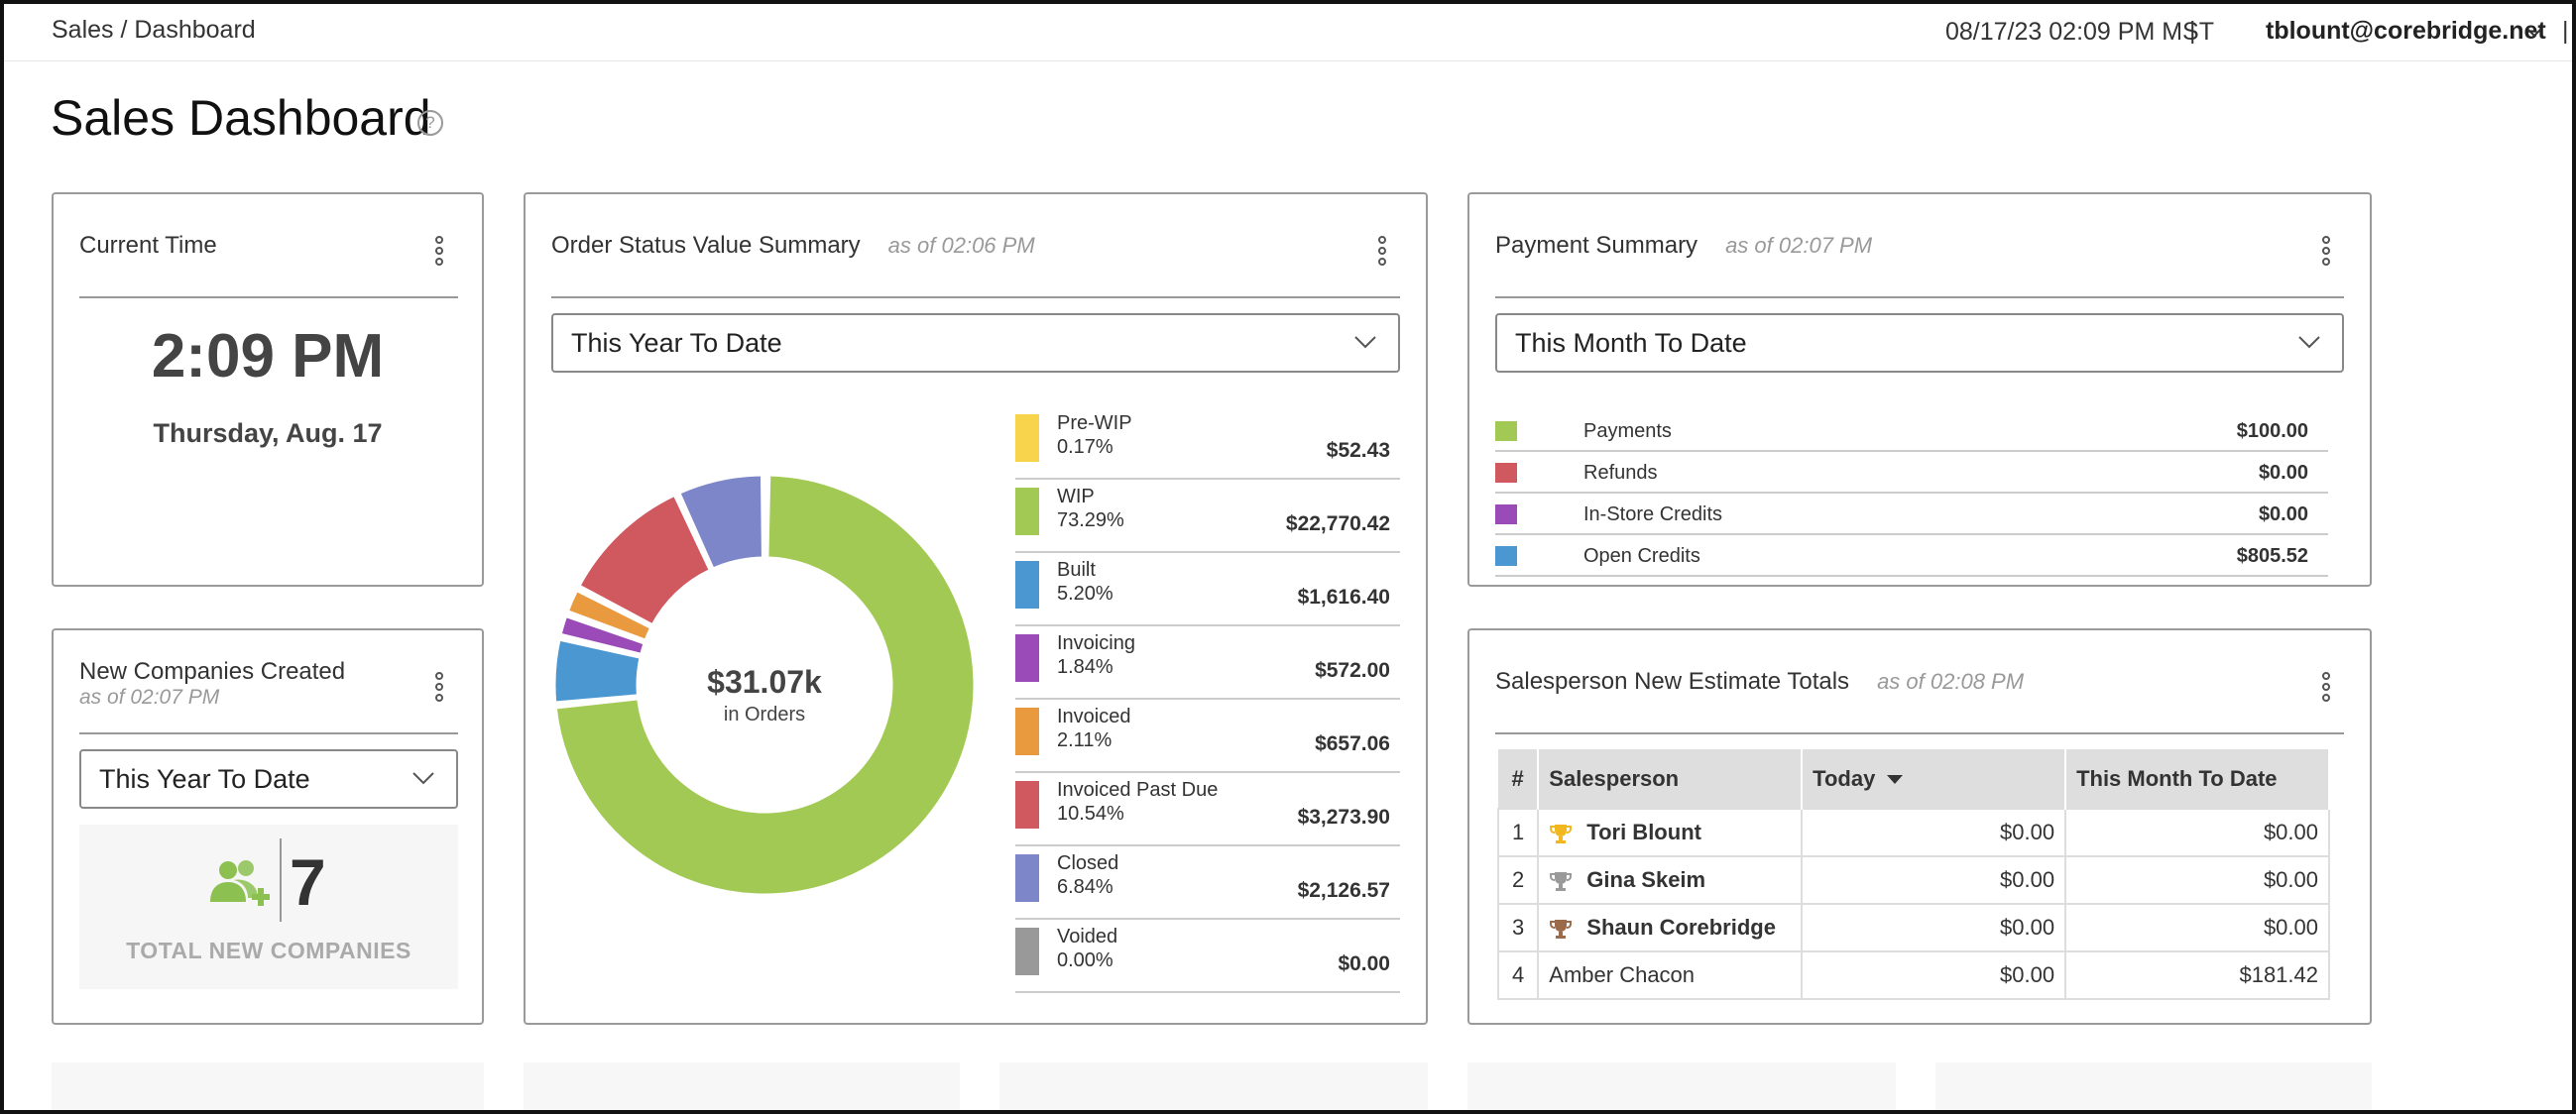 The height and width of the screenshot is (1114, 2576). What do you see at coordinates (1643, 831) in the screenshot?
I see `salesperson-name: Tori Blount` at bounding box center [1643, 831].